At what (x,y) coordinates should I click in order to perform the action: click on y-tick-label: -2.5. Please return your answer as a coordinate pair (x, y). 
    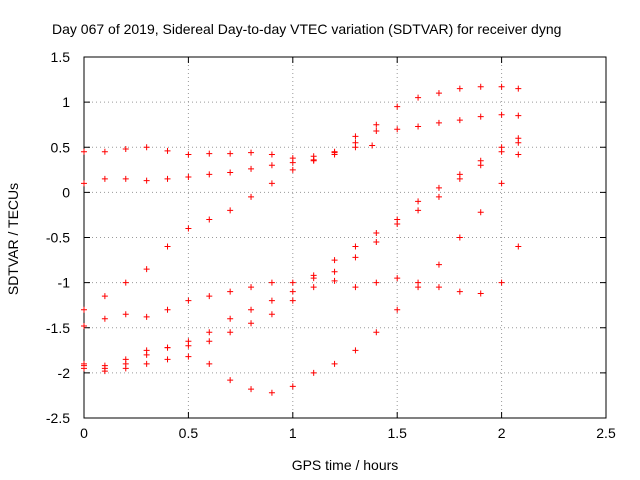
    Looking at the image, I should click on (58, 418).